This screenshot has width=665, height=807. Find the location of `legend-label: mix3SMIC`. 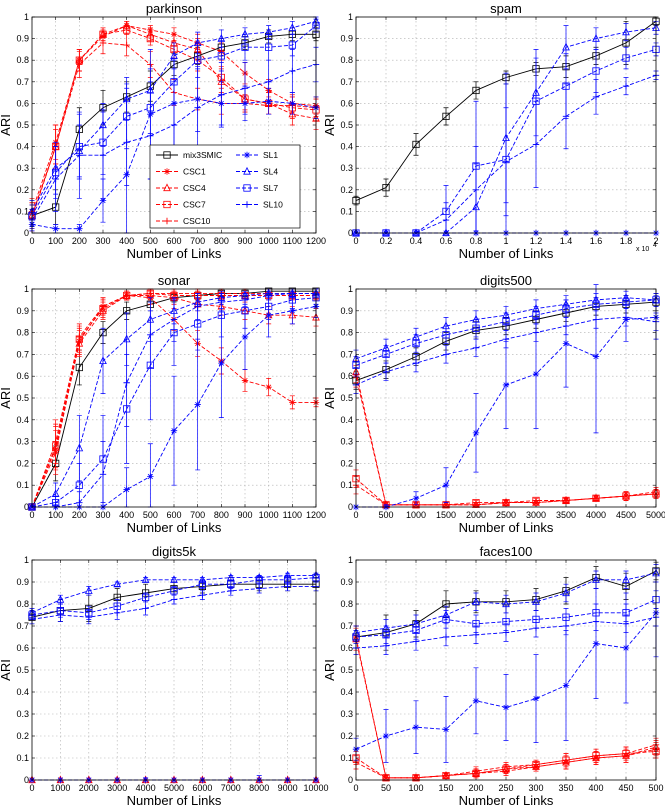

legend-label: mix3SMIC is located at coordinates (202, 155).